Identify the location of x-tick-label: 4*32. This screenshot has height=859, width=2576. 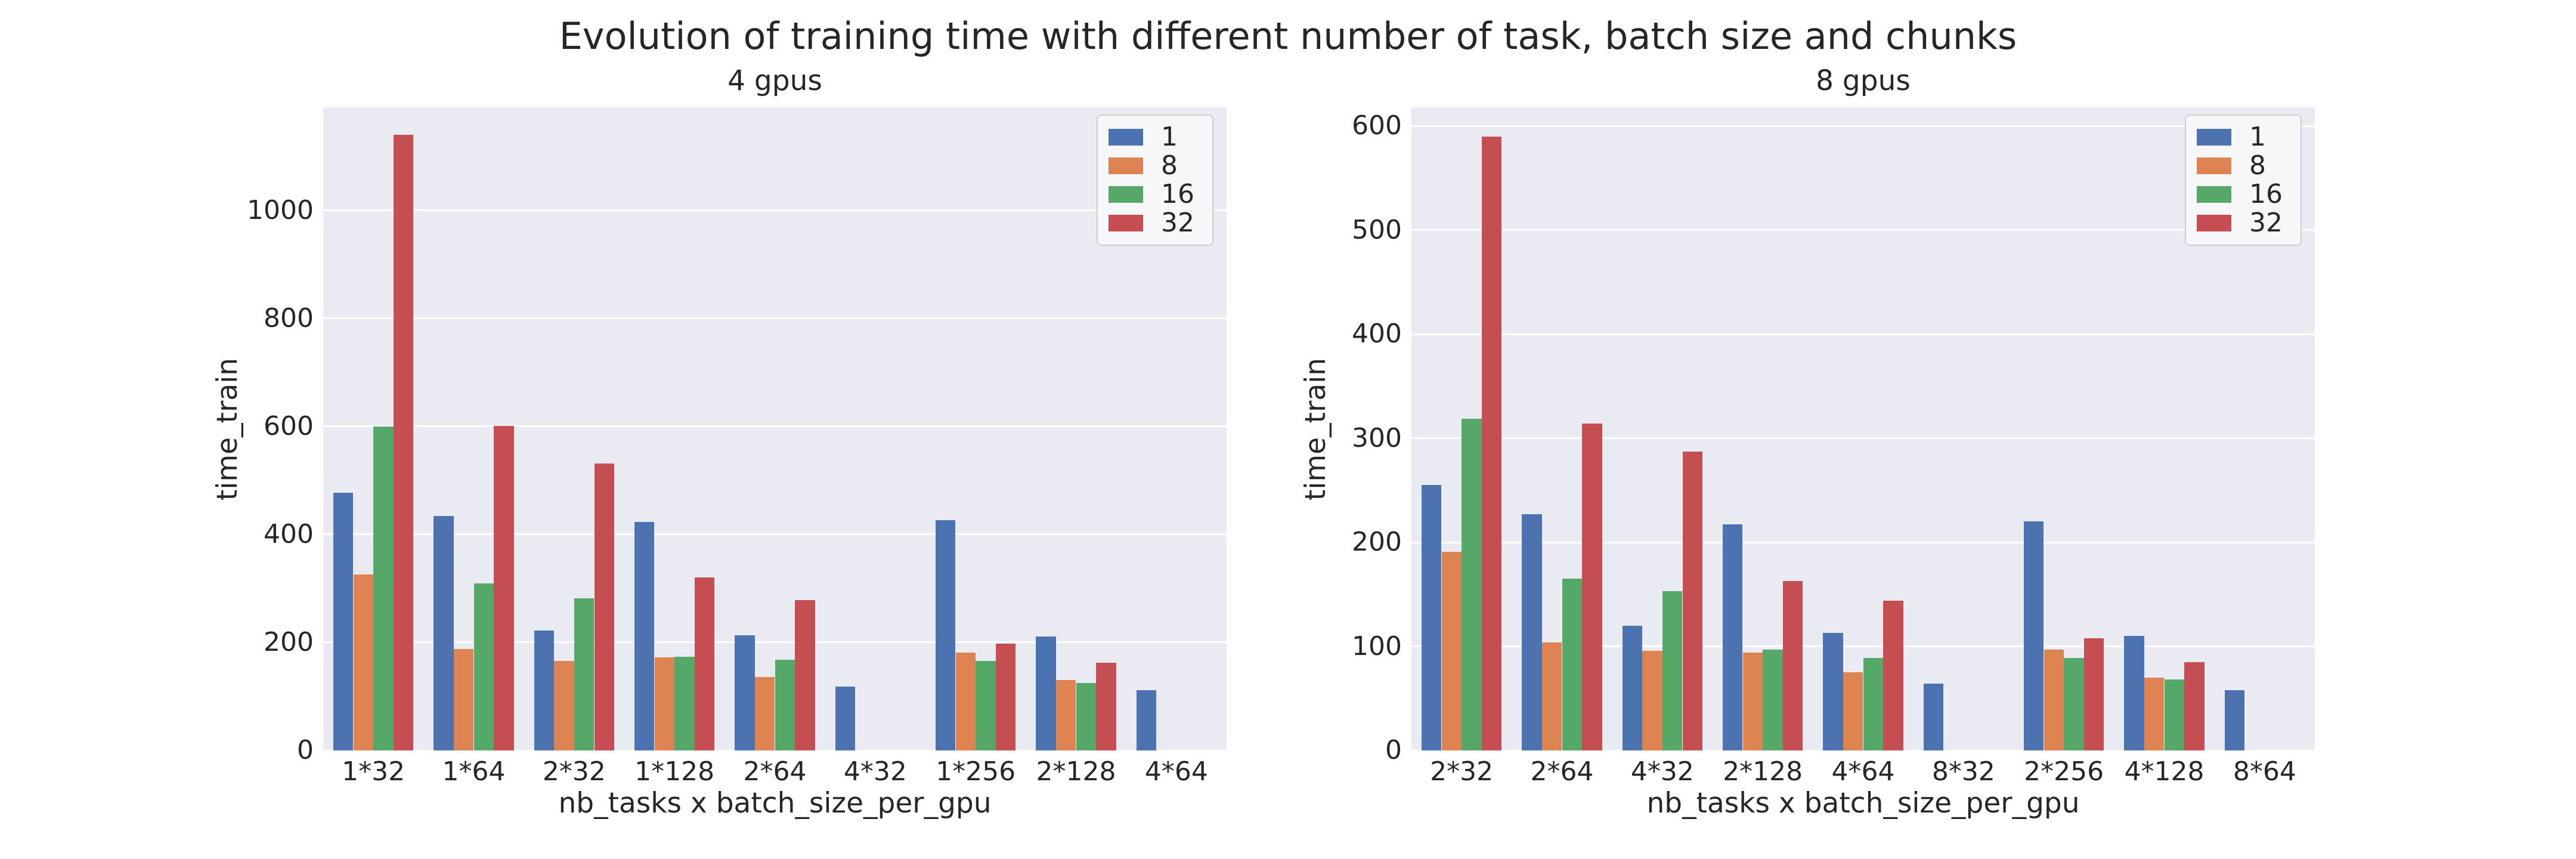
(1662, 771).